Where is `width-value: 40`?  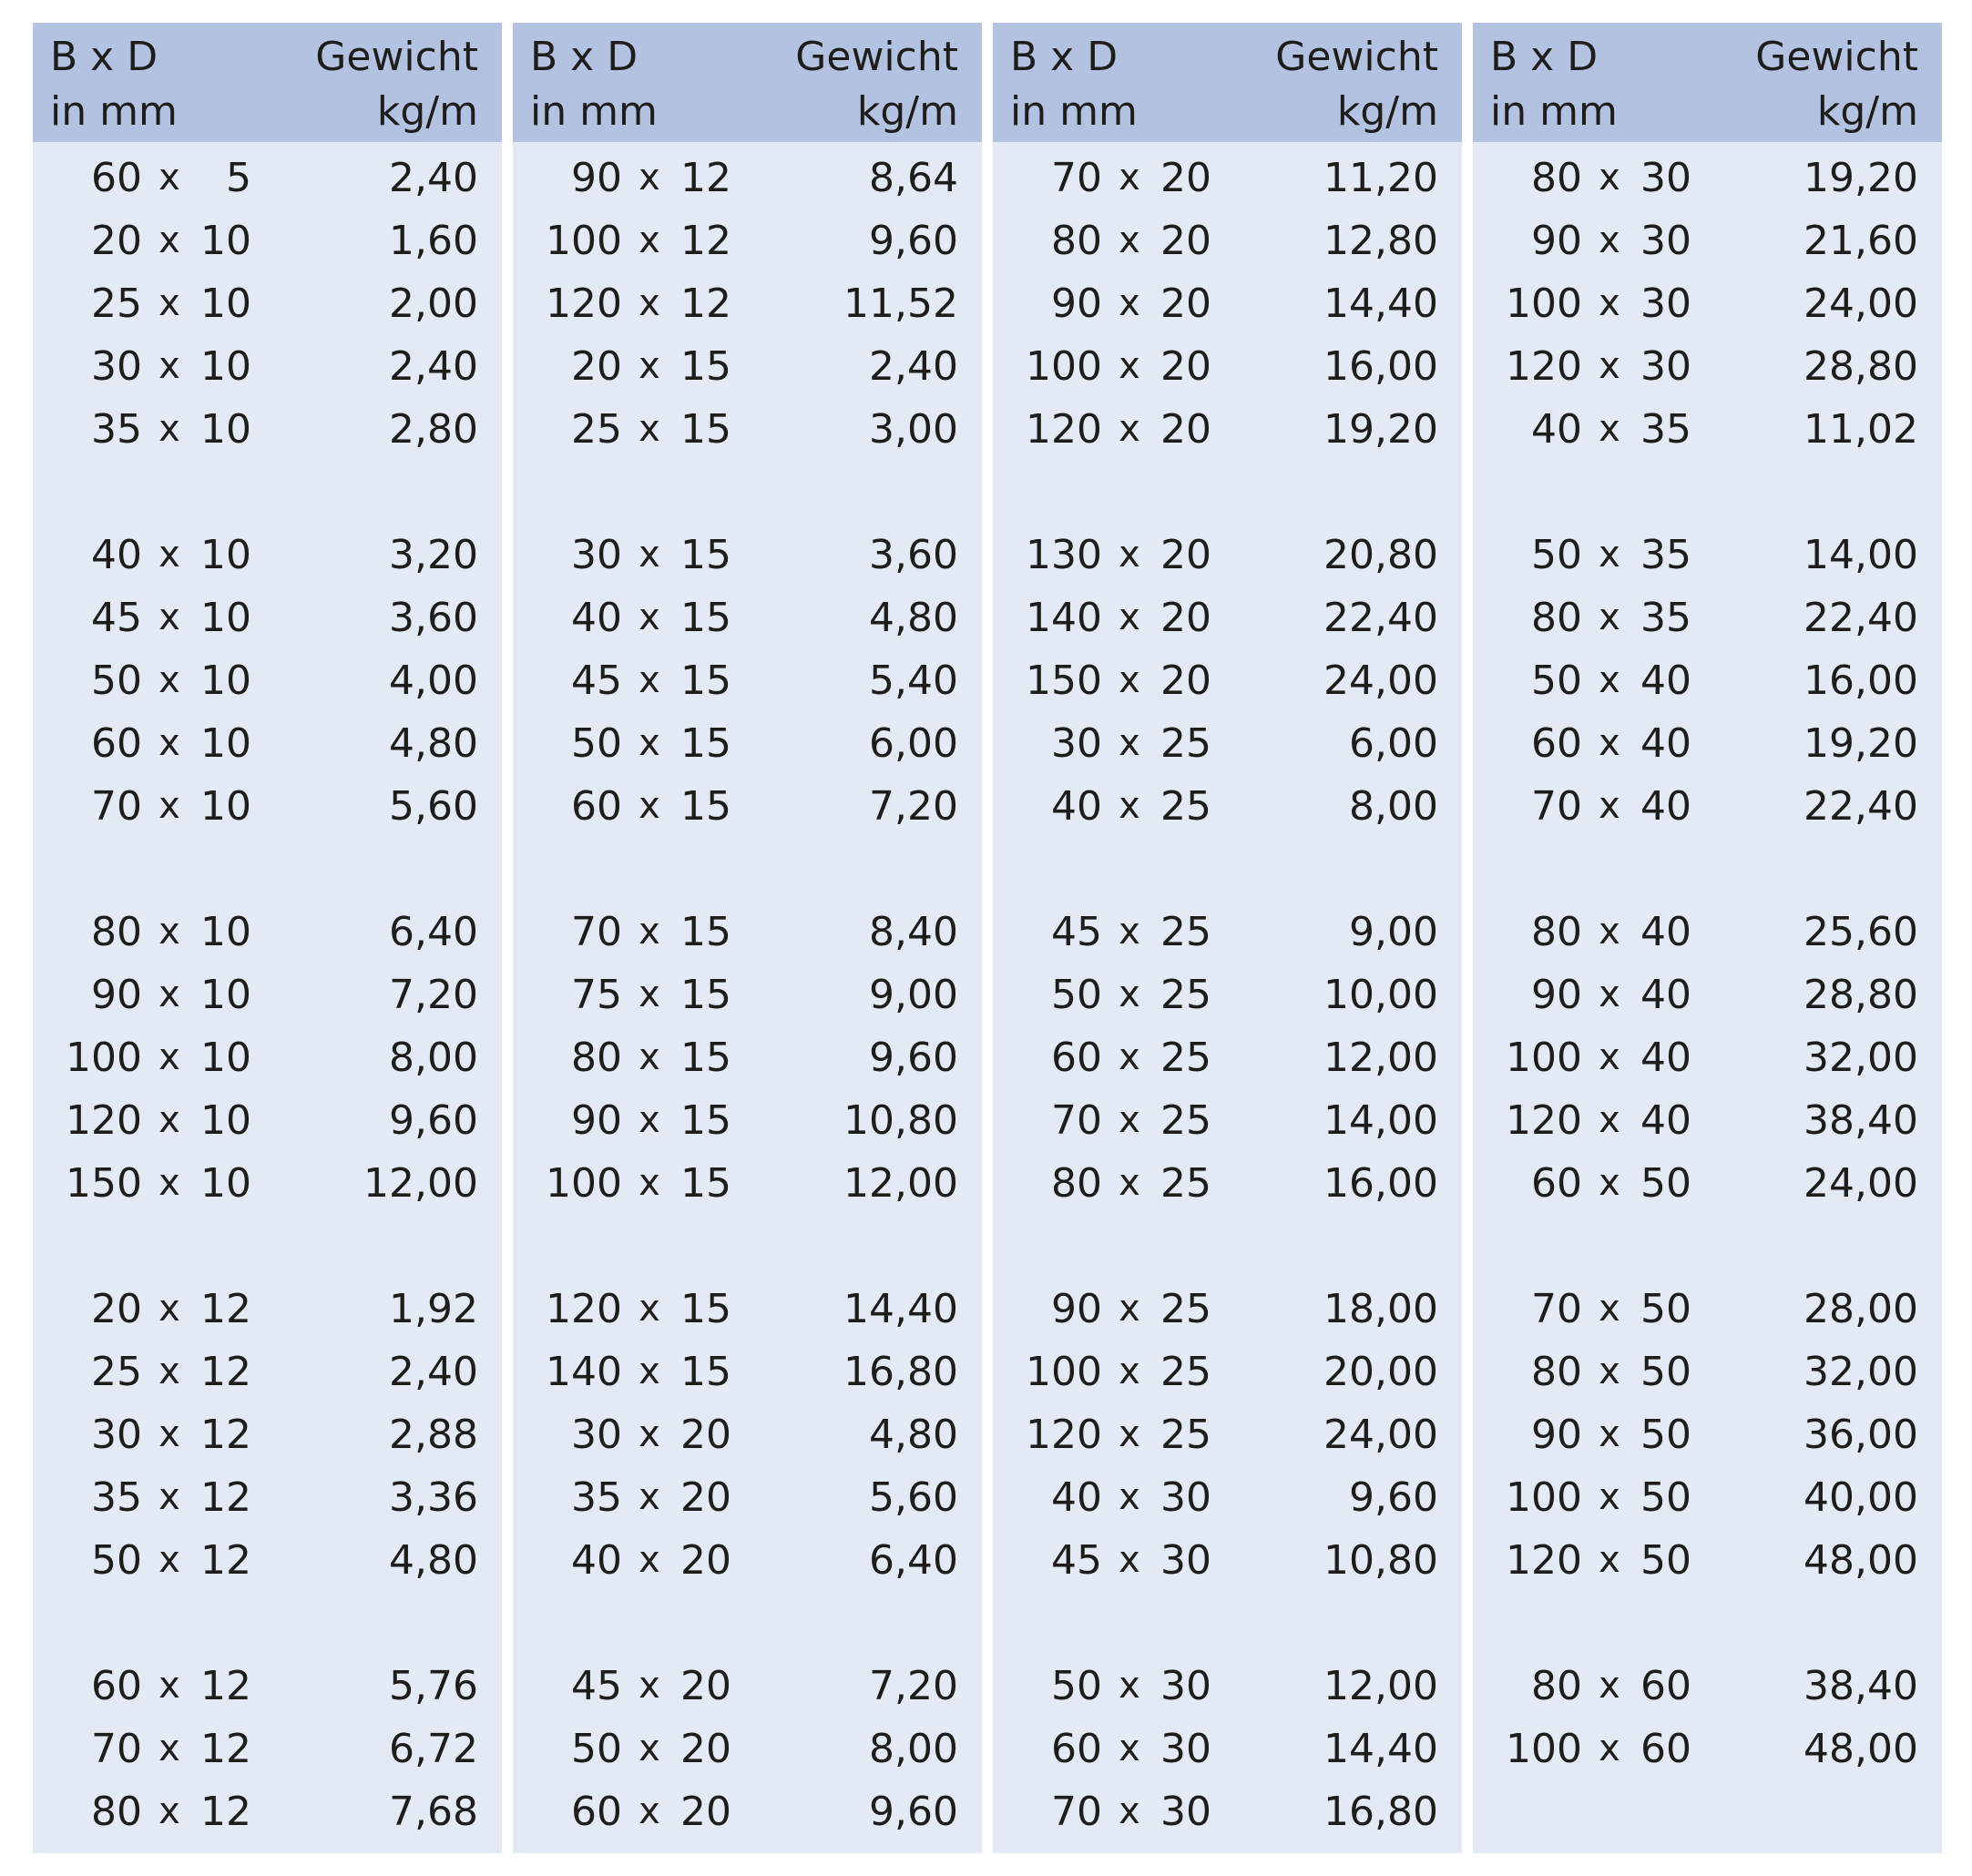
width-value: 40 is located at coordinates (1076, 806).